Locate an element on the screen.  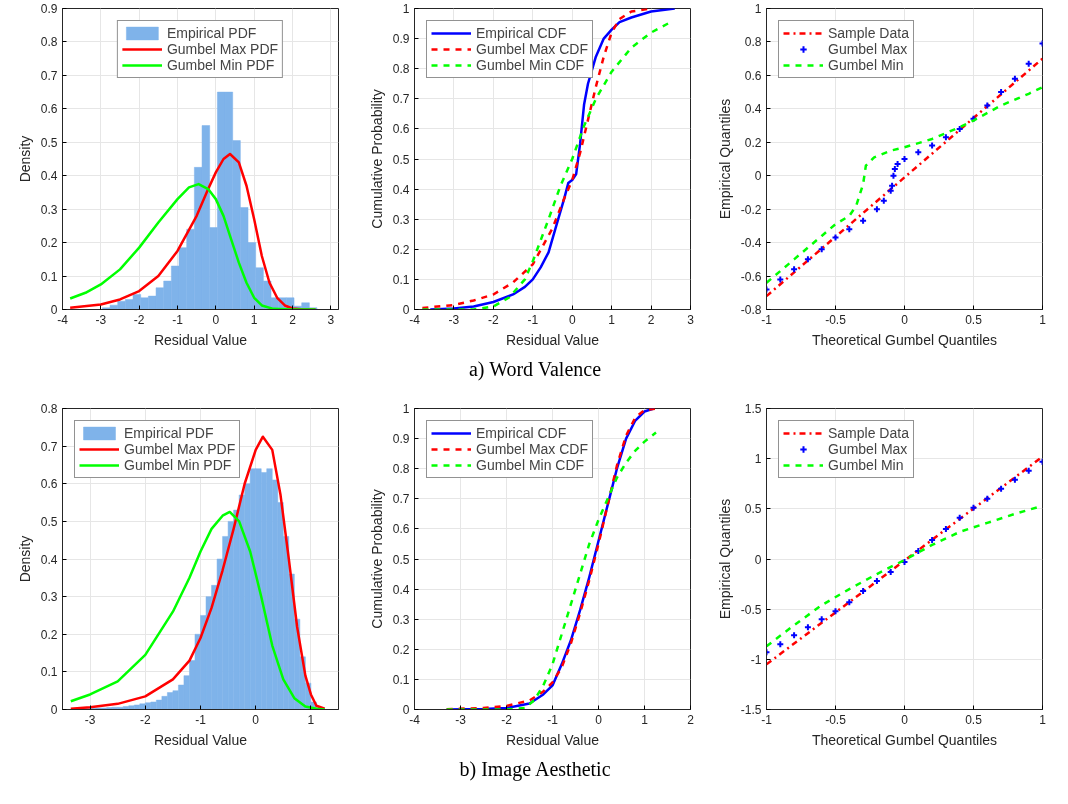
x-tick-label: 3 is located at coordinates (331, 319).